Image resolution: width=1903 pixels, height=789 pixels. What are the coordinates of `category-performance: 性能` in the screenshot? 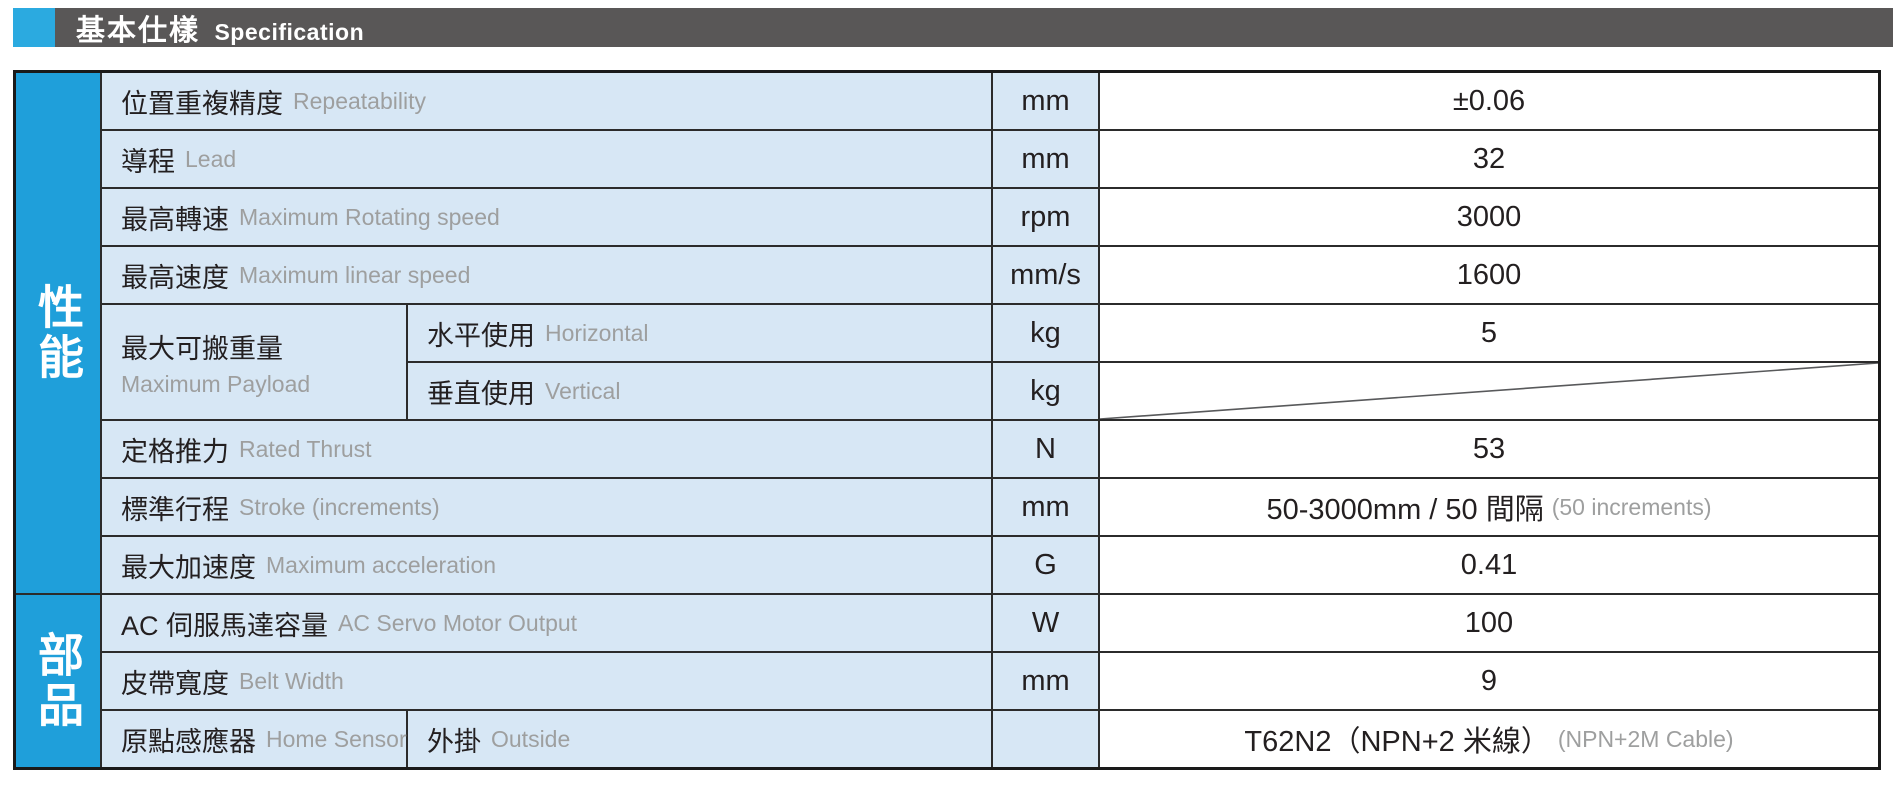 It's located at (58, 333).